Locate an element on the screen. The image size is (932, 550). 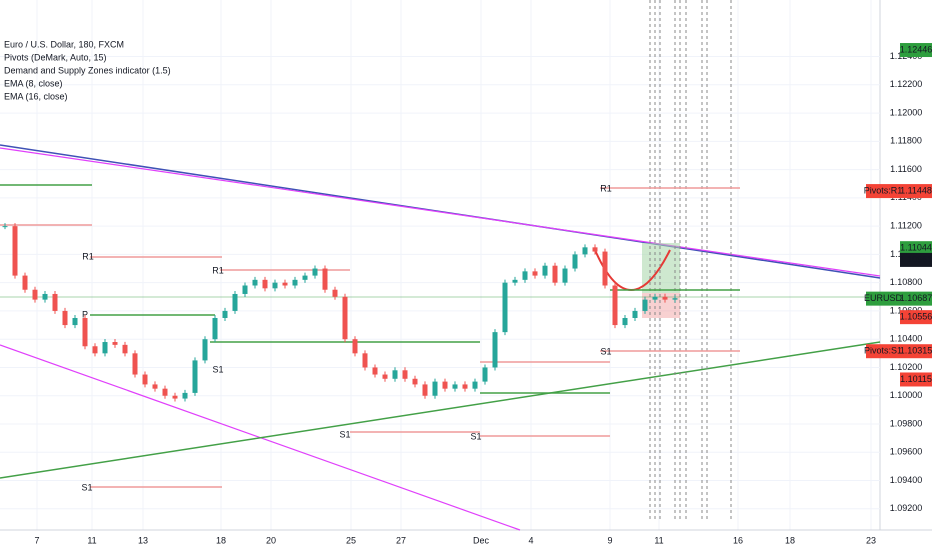
price-tag-label: 1.10315 is located at coordinates (916, 351).